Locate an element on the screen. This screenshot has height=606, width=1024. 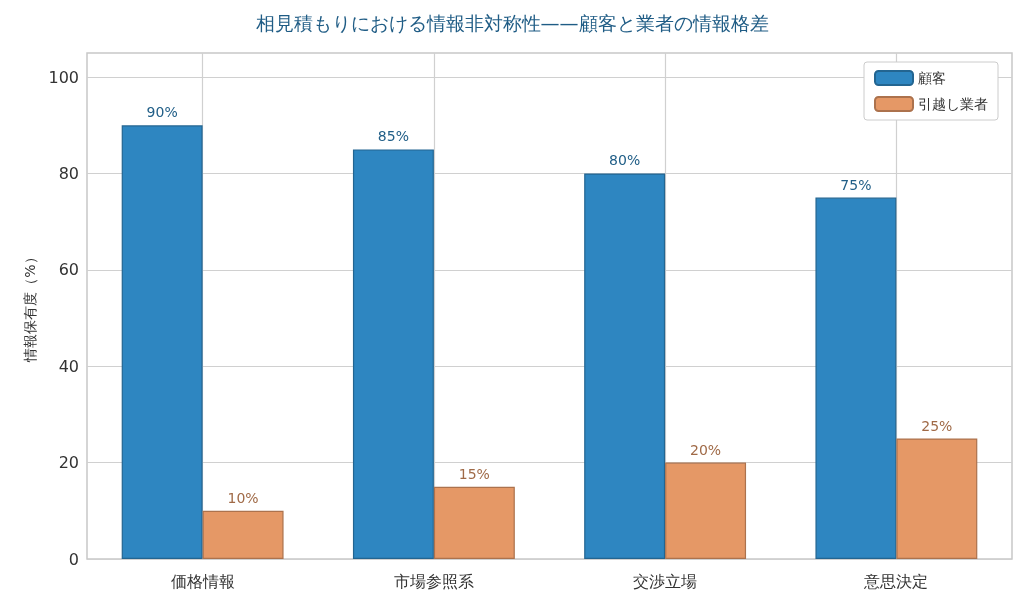
data-label: 85% is located at coordinates (393, 136).